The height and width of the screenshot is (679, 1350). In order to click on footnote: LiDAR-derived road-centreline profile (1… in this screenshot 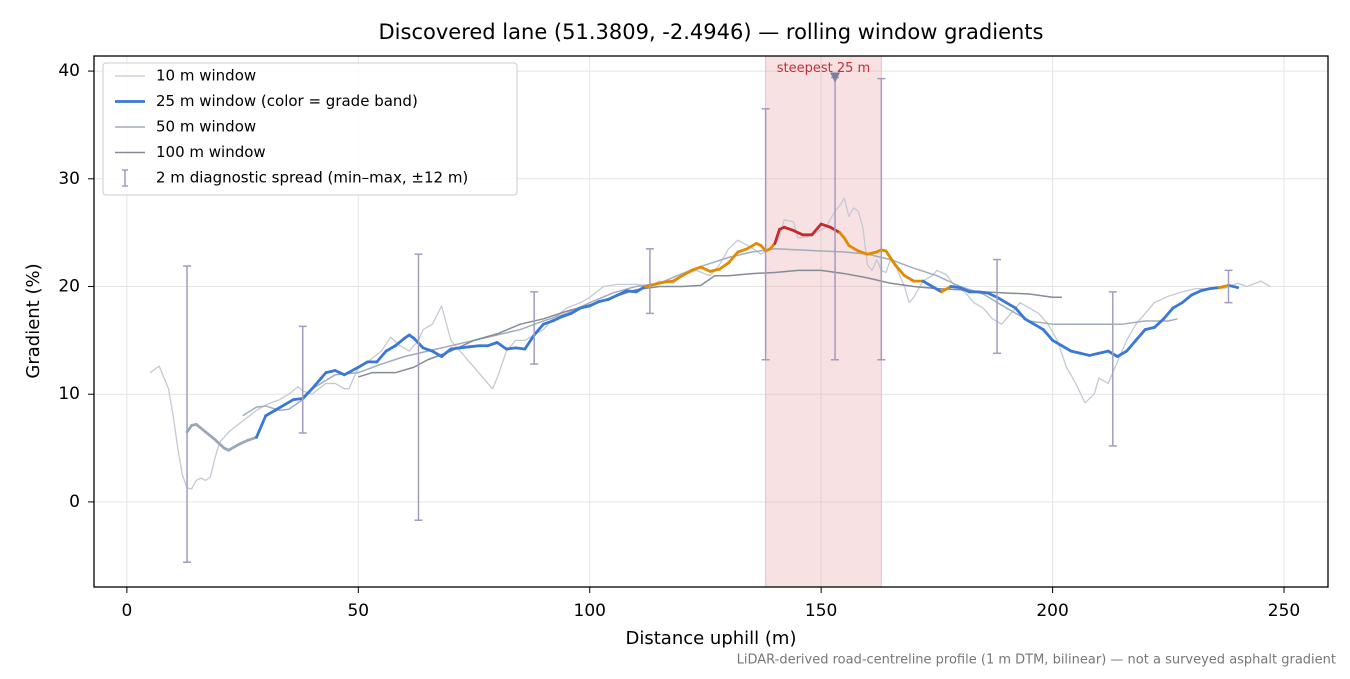, I will do `click(1036, 660)`.